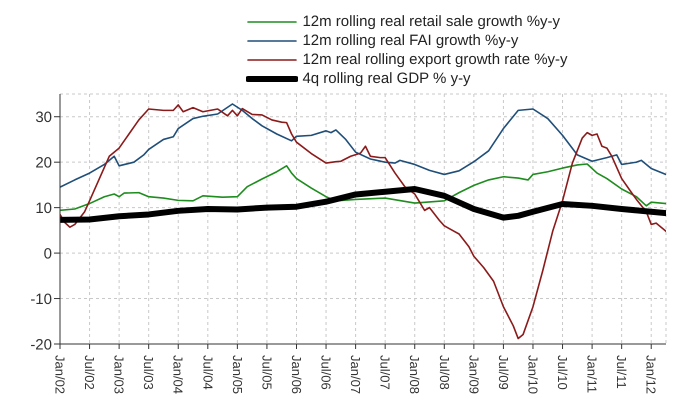  What do you see at coordinates (90, 372) in the screenshot?
I see `x-tick-label: Jul/02` at bounding box center [90, 372].